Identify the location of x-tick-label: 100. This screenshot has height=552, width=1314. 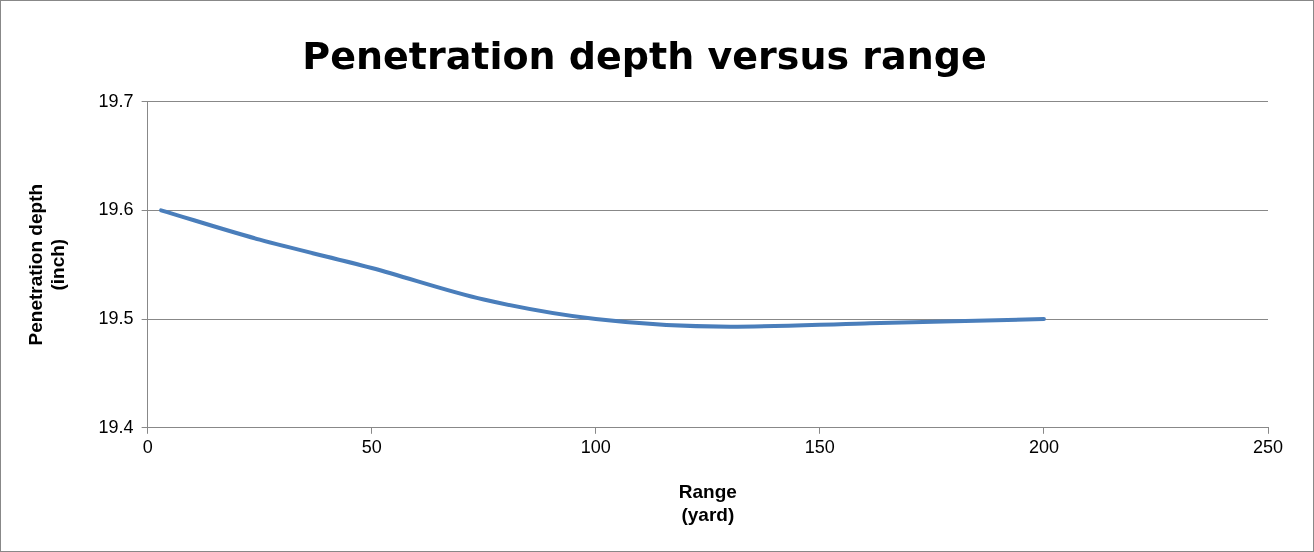
(595, 446).